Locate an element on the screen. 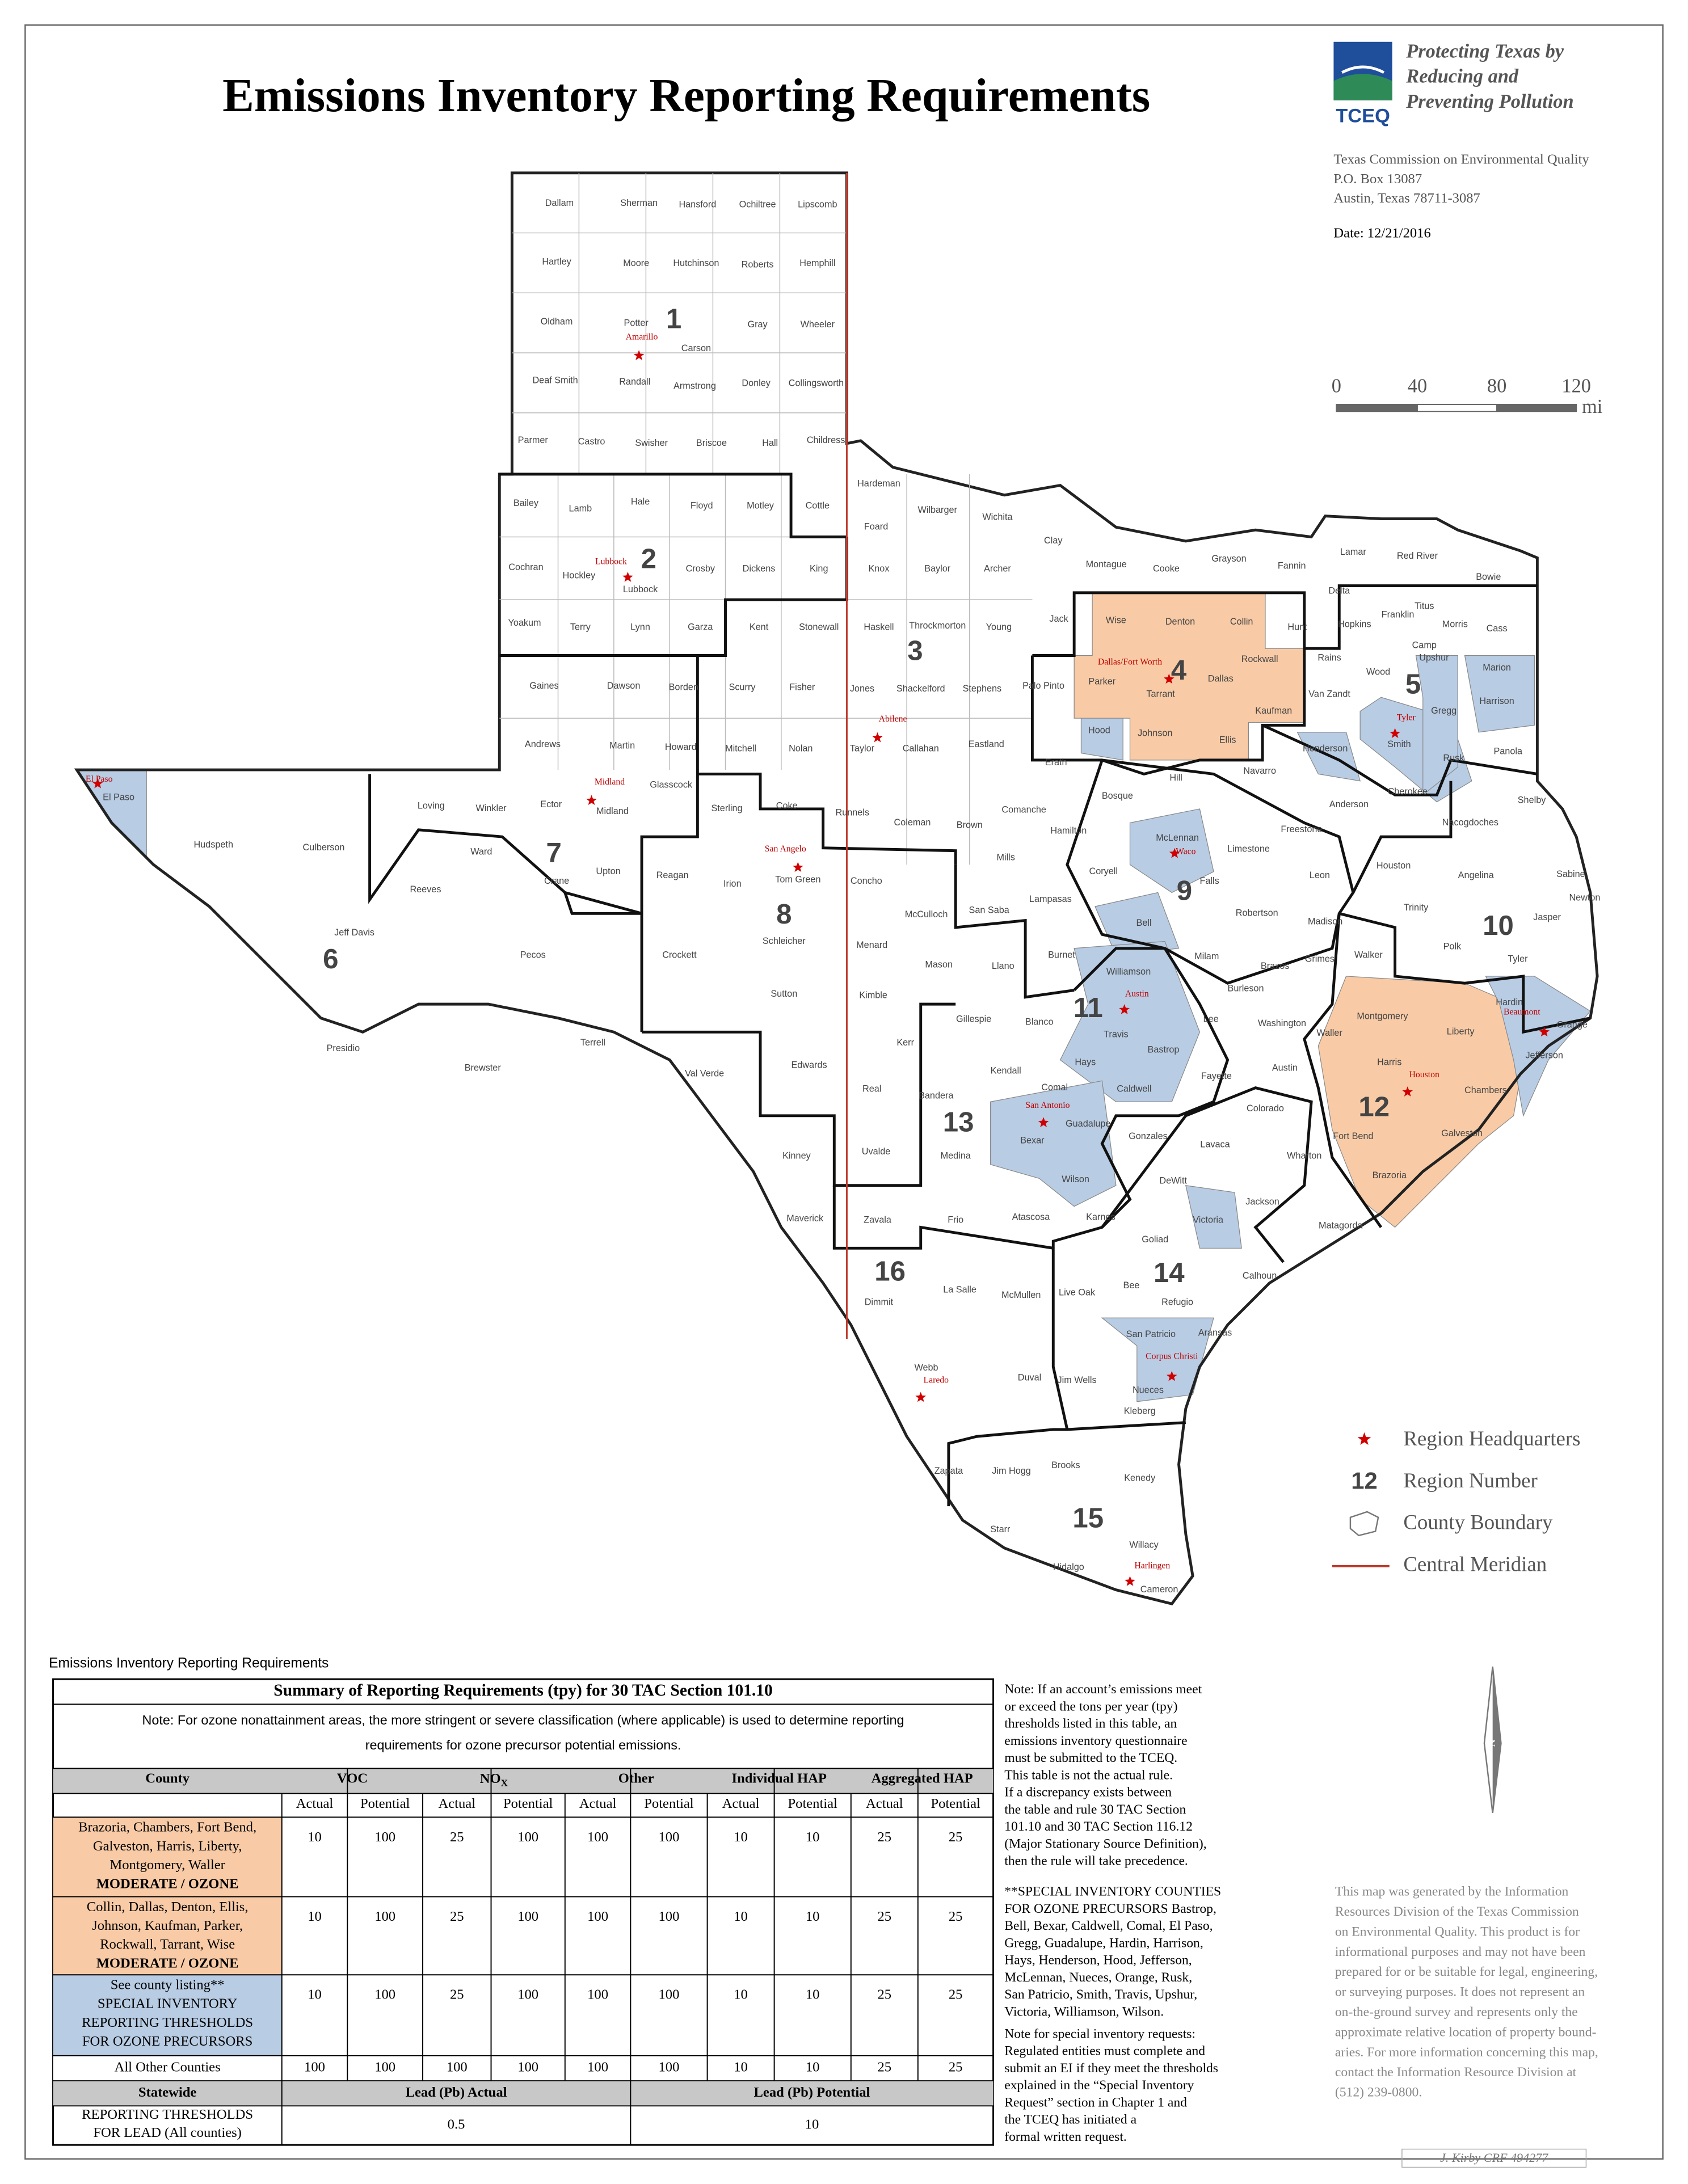 The width and height of the screenshot is (1688, 2184). county-label: Lamar is located at coordinates (1353, 552).